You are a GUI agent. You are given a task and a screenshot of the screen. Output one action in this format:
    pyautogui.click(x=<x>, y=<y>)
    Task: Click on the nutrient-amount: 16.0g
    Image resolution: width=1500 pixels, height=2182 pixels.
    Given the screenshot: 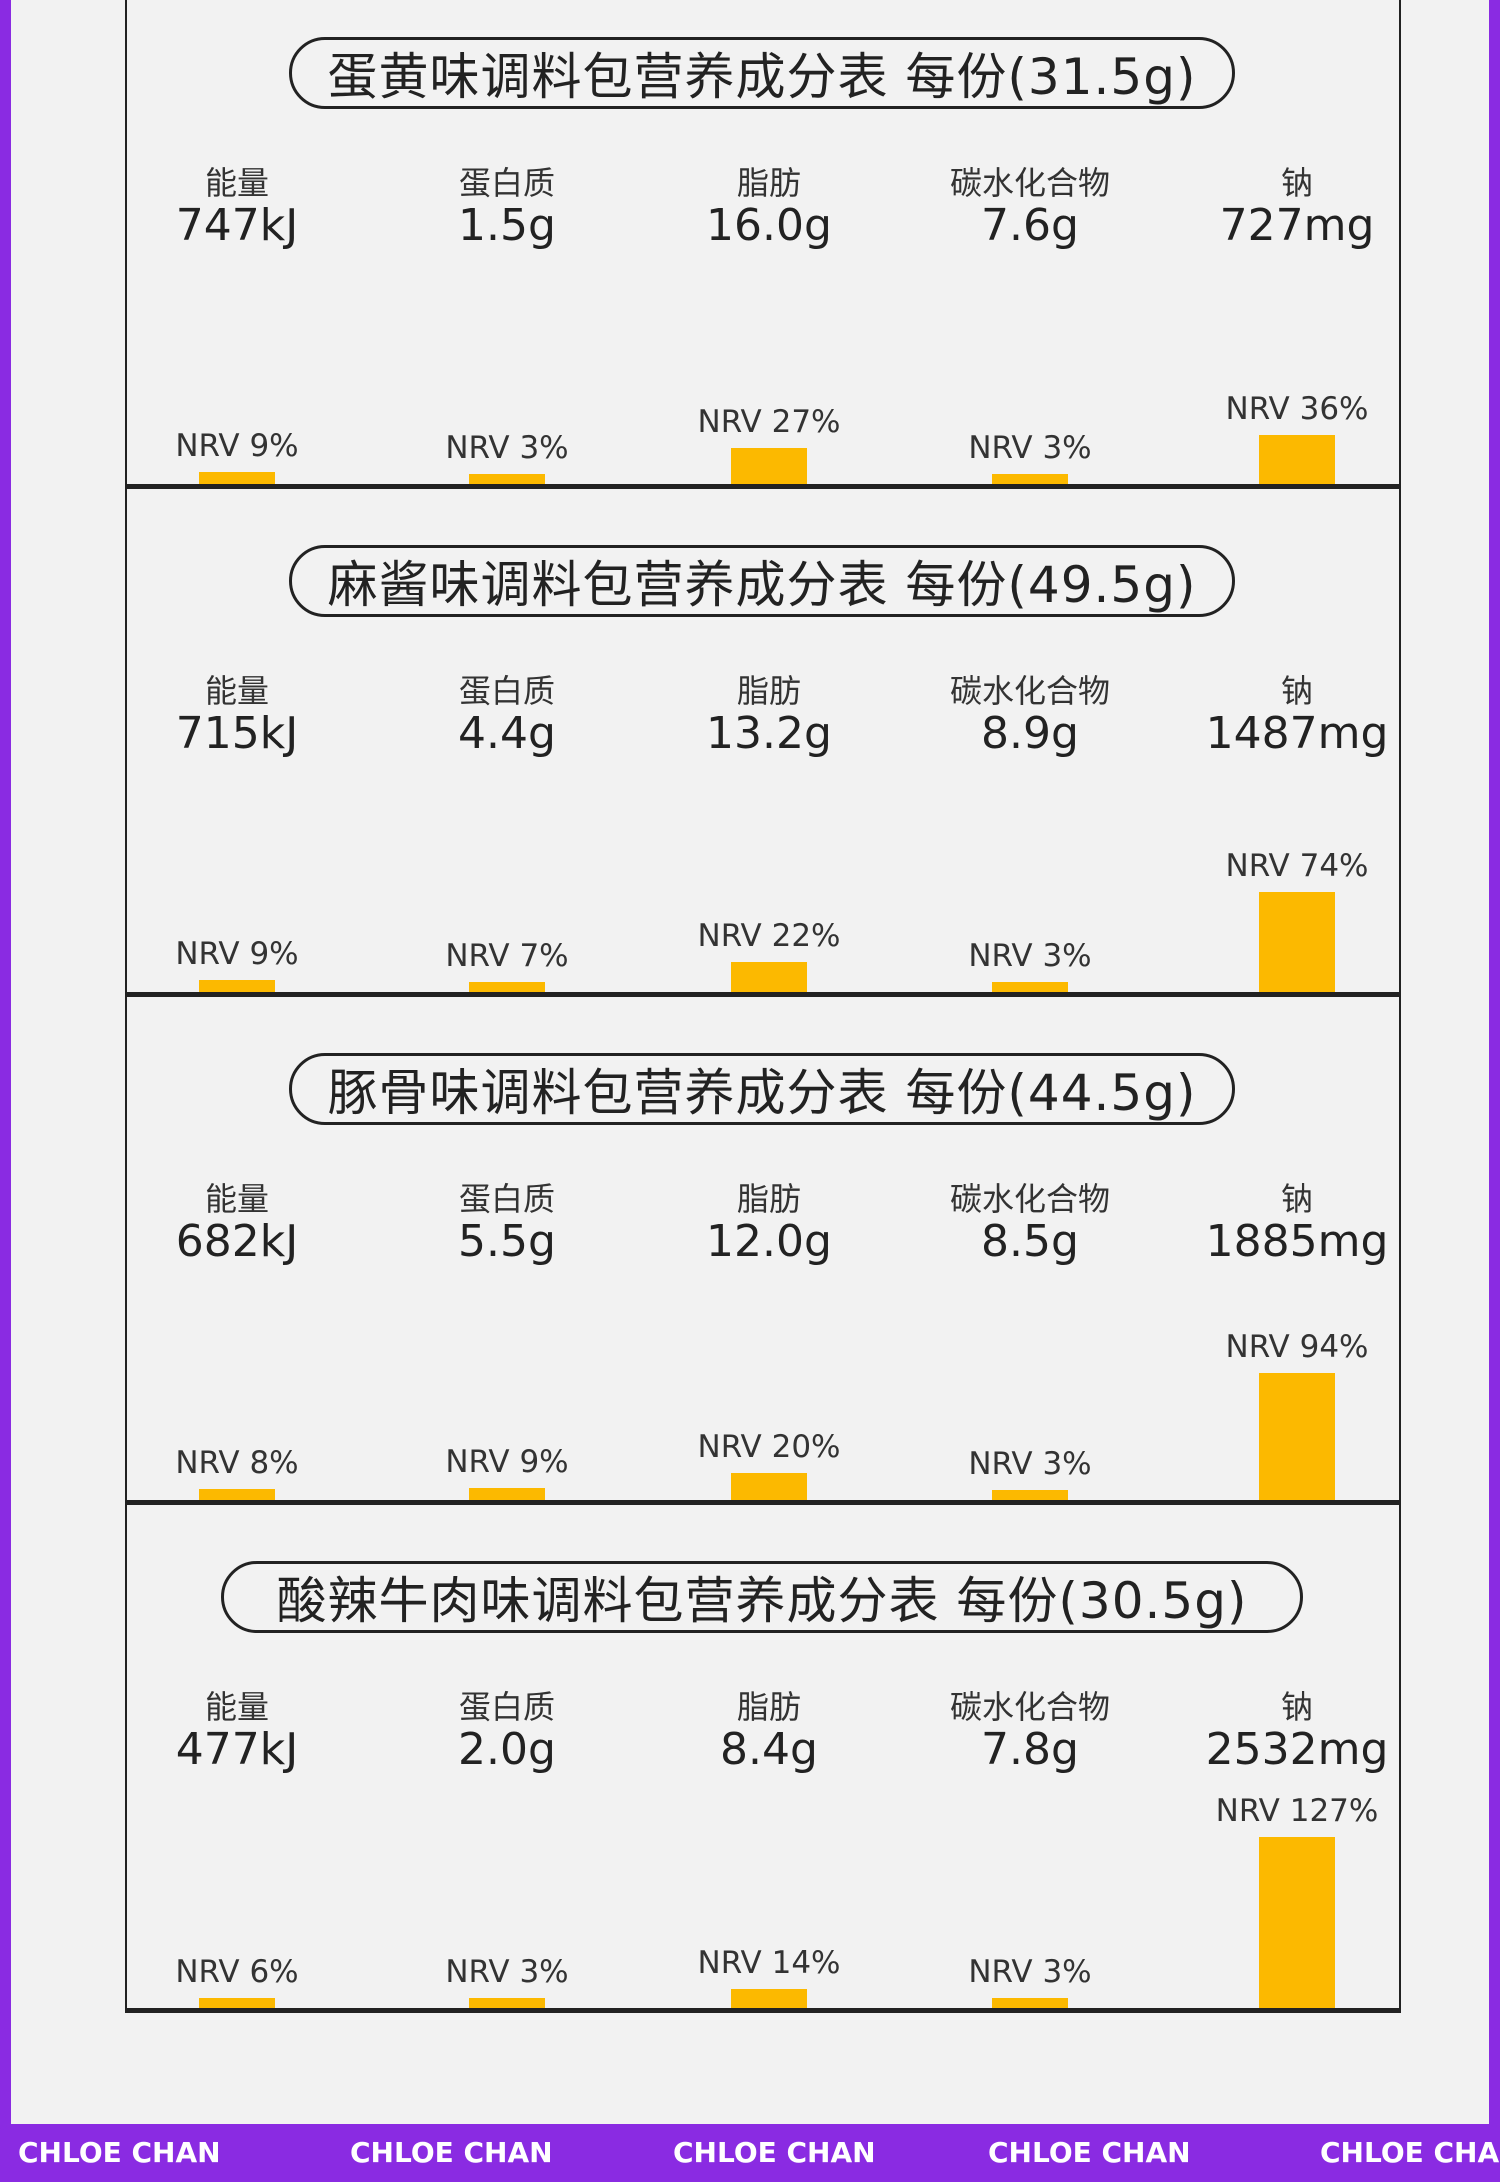 What is the action you would take?
    pyautogui.click(x=769, y=225)
    